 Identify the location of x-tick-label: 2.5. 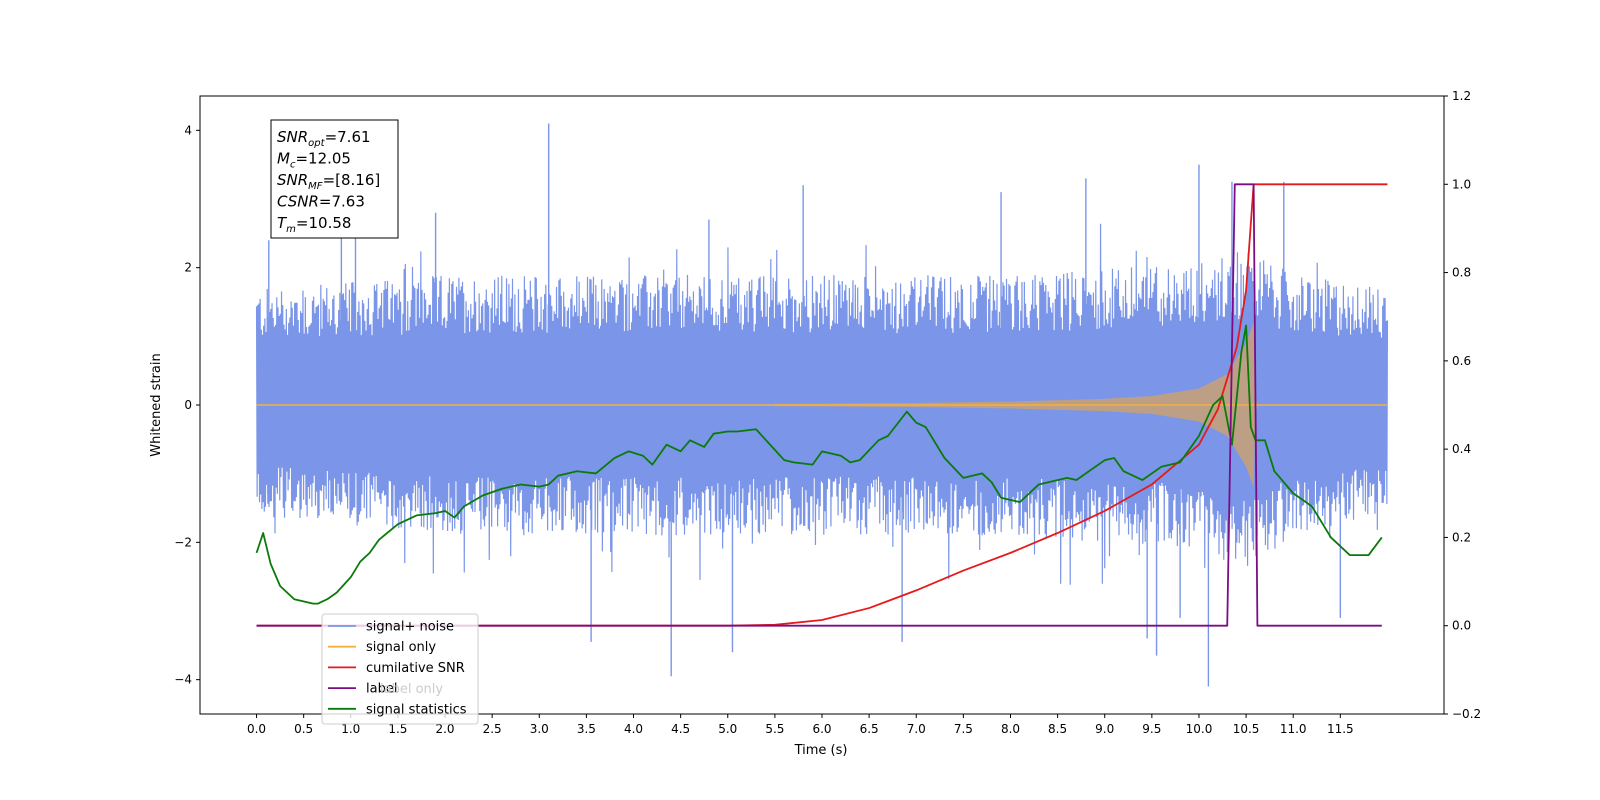
(492, 729).